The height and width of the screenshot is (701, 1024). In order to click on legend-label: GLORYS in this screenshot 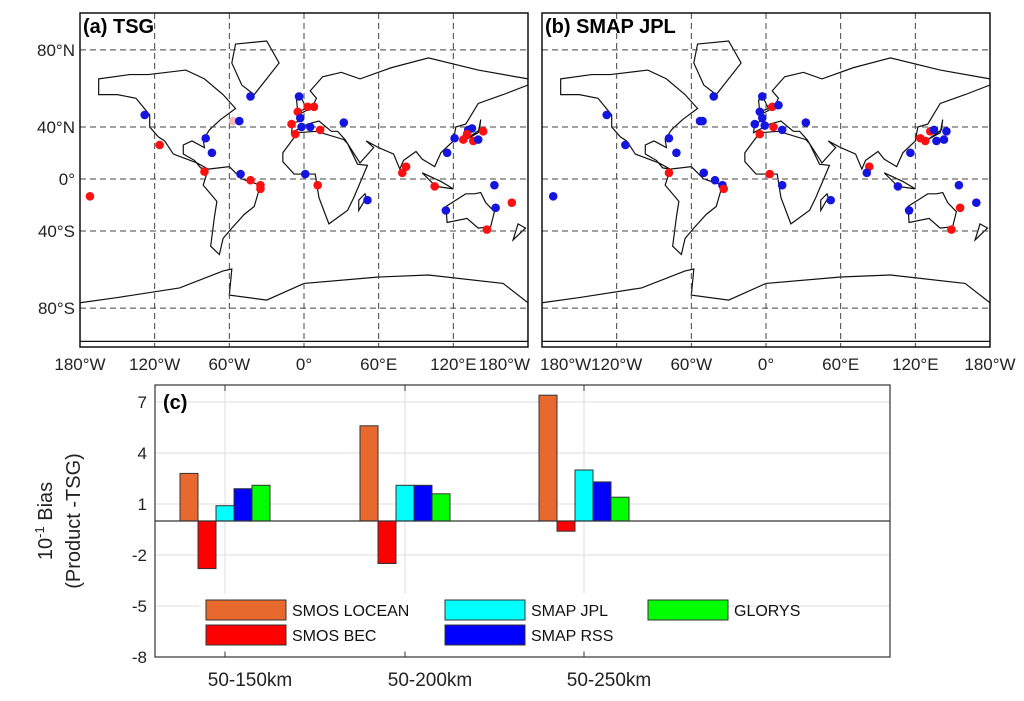, I will do `click(767, 611)`.